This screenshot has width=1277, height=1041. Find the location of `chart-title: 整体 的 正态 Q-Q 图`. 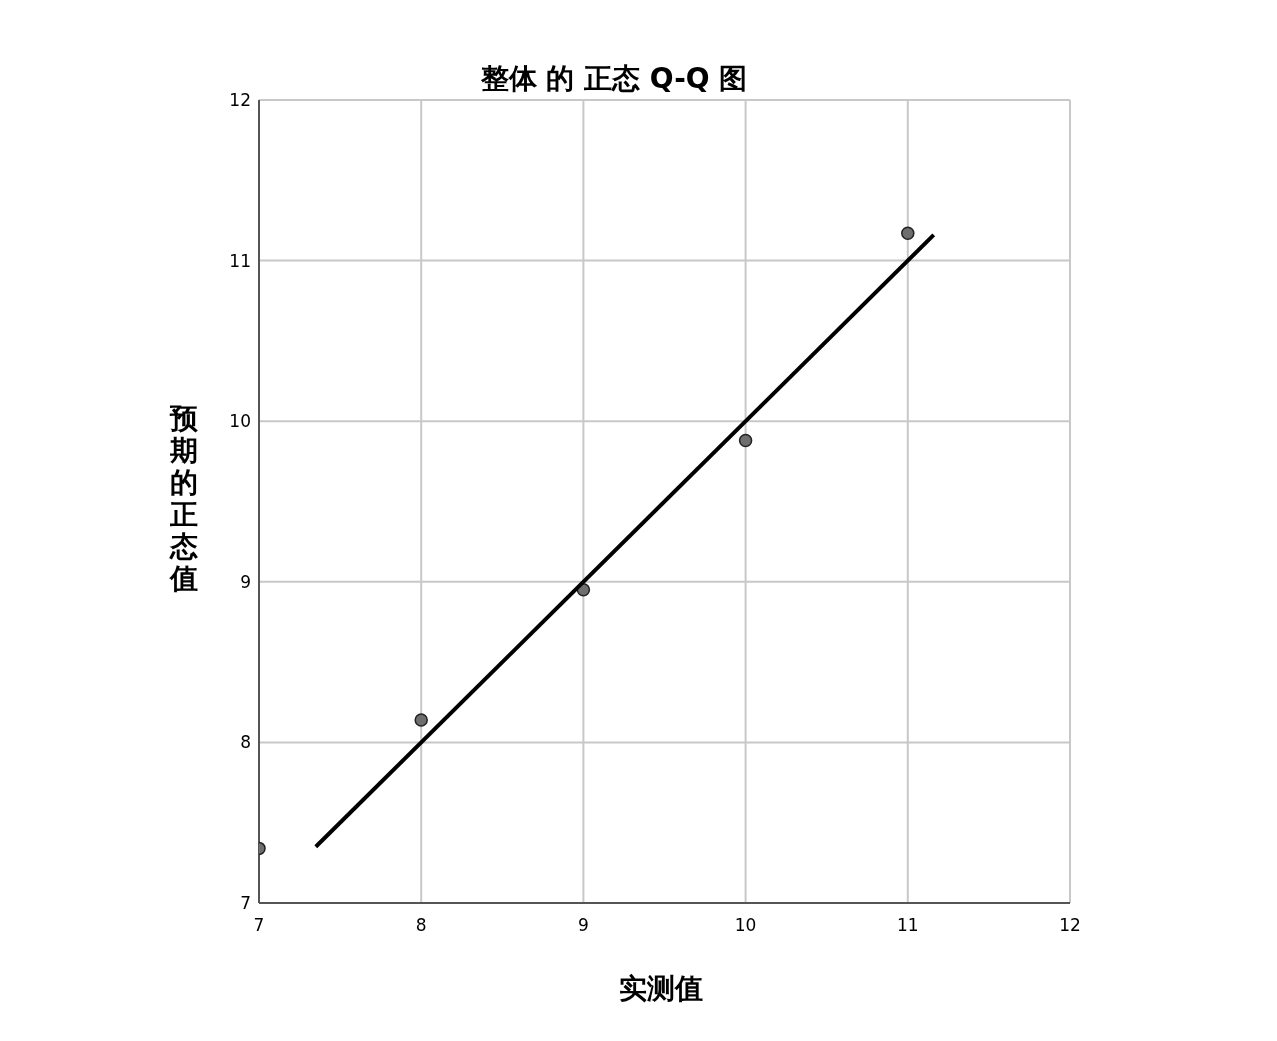

chart-title: 整体 的 正态 Q-Q 图 is located at coordinates (614, 78).